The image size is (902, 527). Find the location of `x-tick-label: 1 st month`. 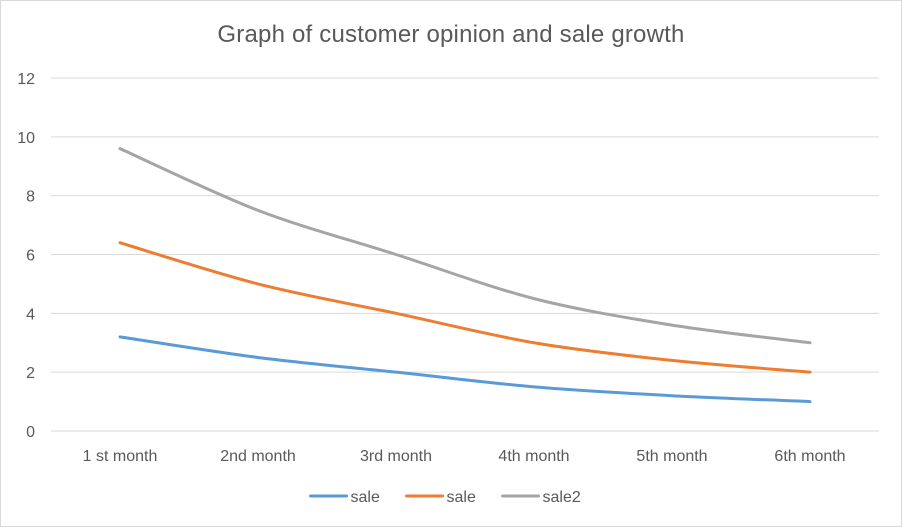

x-tick-label: 1 st month is located at coordinates (120, 456).